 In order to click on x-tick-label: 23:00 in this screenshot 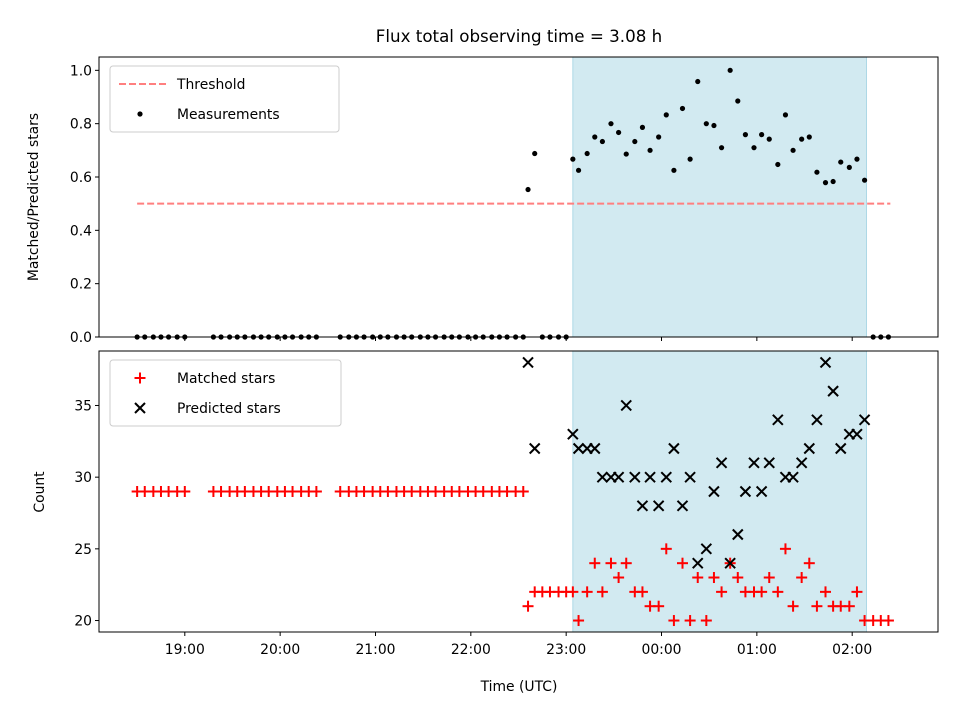, I will do `click(566, 650)`.